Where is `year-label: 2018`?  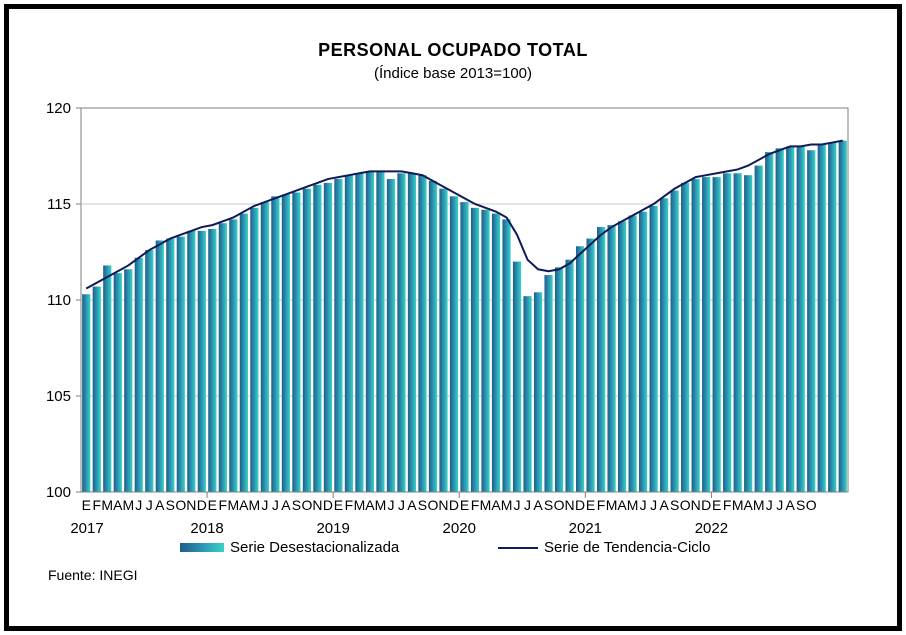
year-label: 2018 is located at coordinates (206, 528).